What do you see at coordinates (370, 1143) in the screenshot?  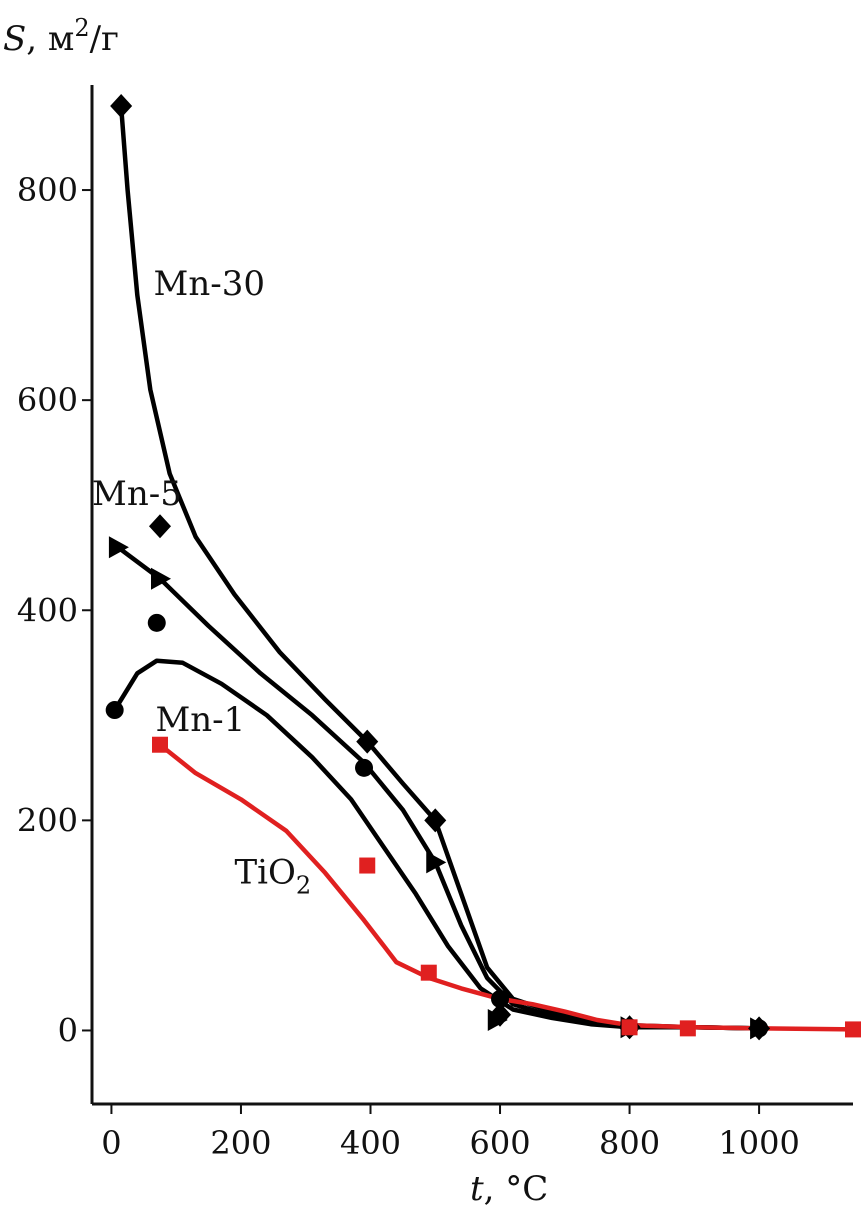 I see `x-tick-label: 400` at bounding box center [370, 1143].